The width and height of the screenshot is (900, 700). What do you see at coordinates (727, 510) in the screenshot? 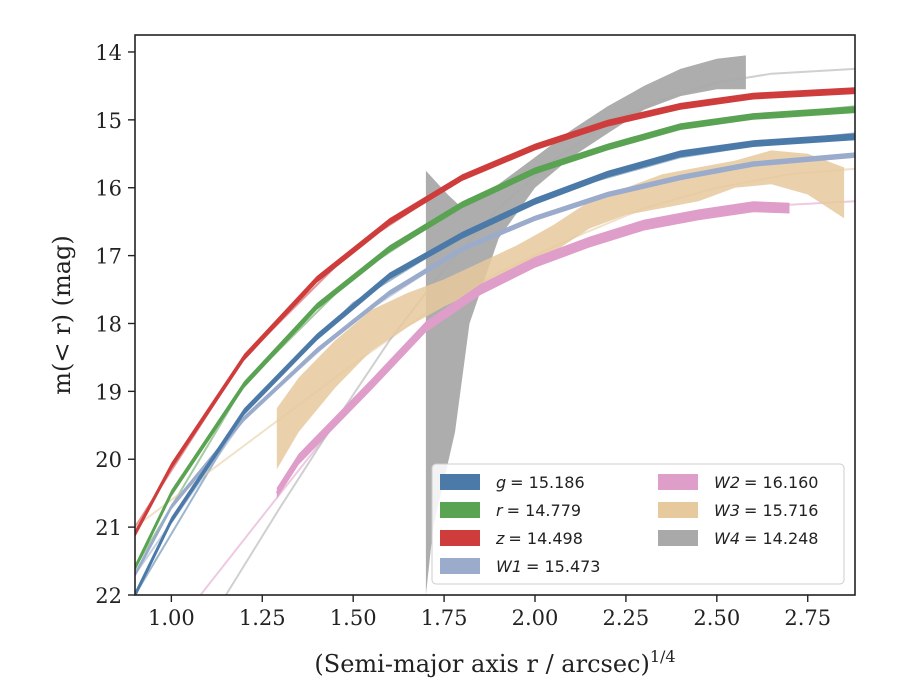
I see `legend-entry-symbol: W3` at bounding box center [727, 510].